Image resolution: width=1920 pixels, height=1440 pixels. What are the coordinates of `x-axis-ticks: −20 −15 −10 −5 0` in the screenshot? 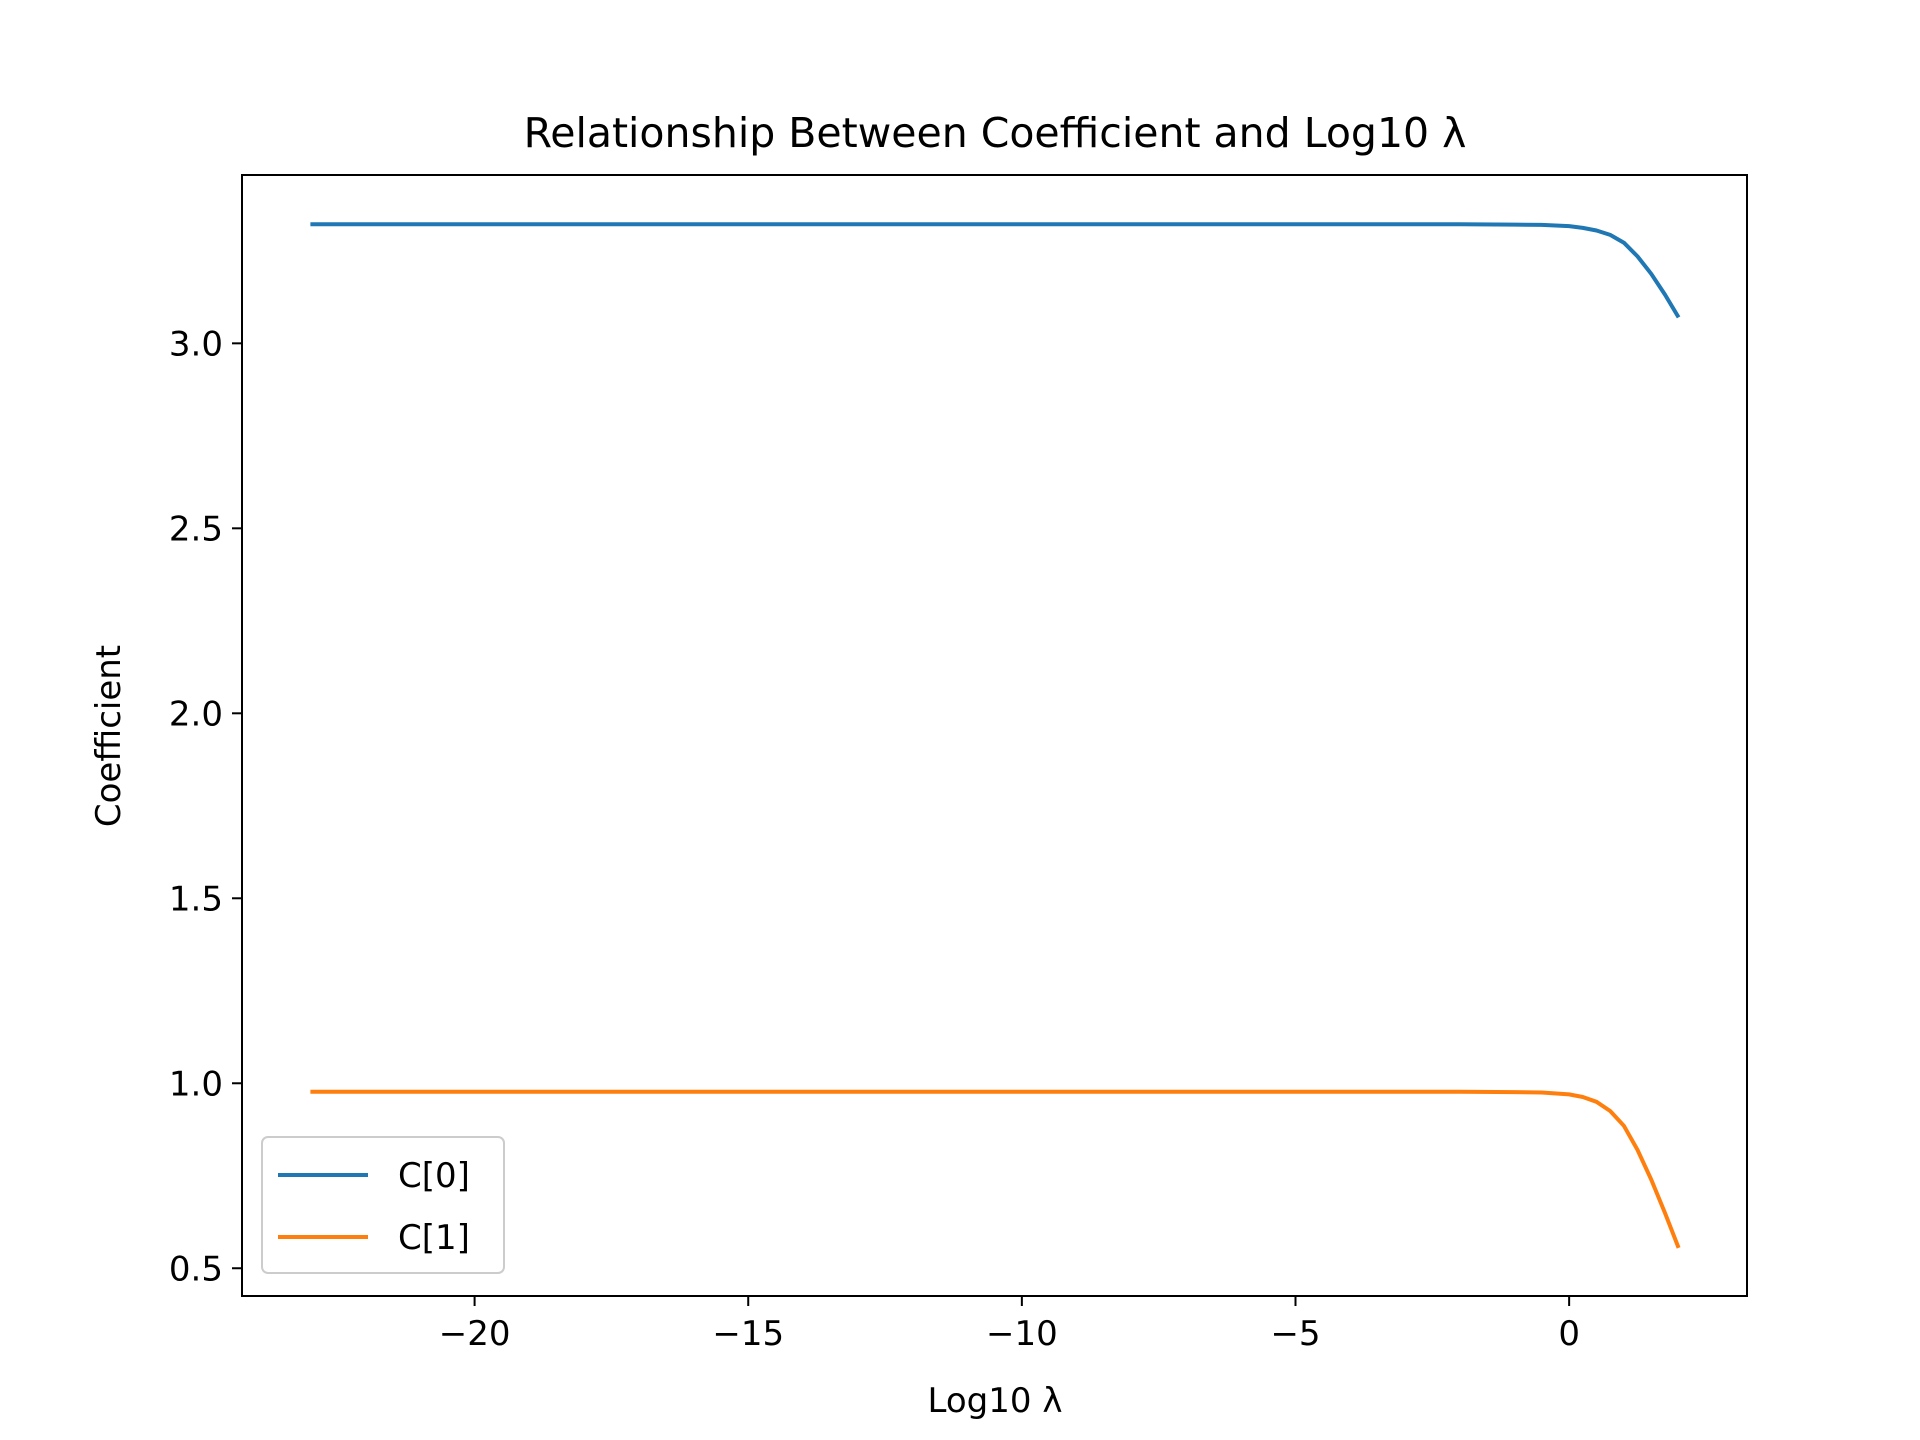 It's located at (1009, 1325).